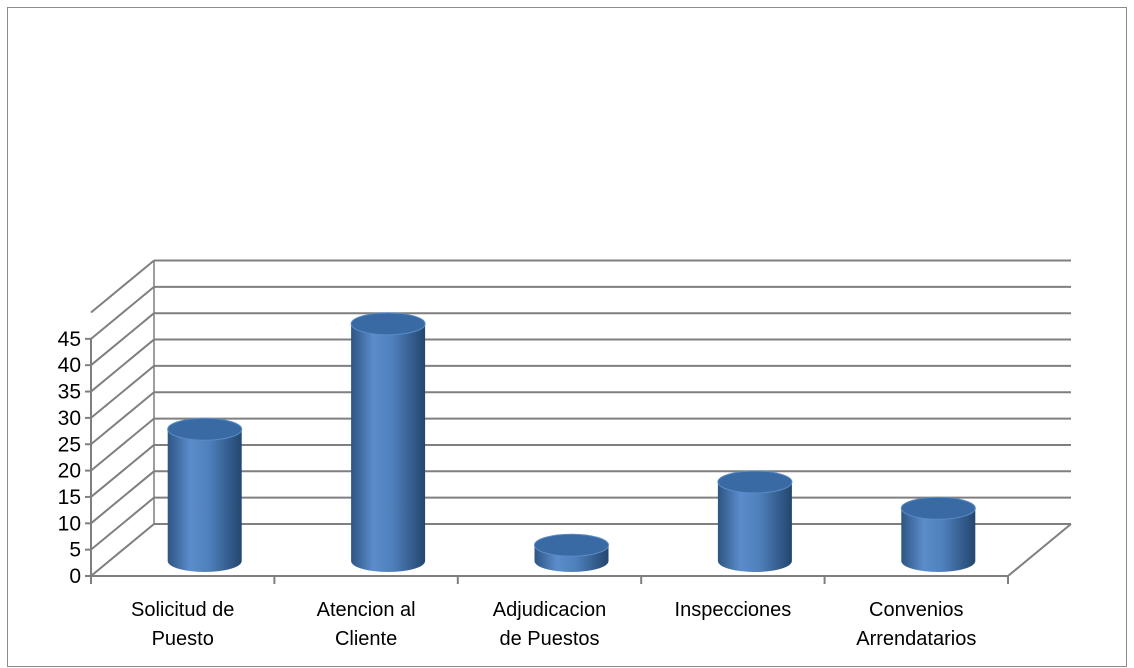 The height and width of the screenshot is (668, 1134). Describe the element at coordinates (69, 444) in the screenshot. I see `y-tick-label: 25` at that location.